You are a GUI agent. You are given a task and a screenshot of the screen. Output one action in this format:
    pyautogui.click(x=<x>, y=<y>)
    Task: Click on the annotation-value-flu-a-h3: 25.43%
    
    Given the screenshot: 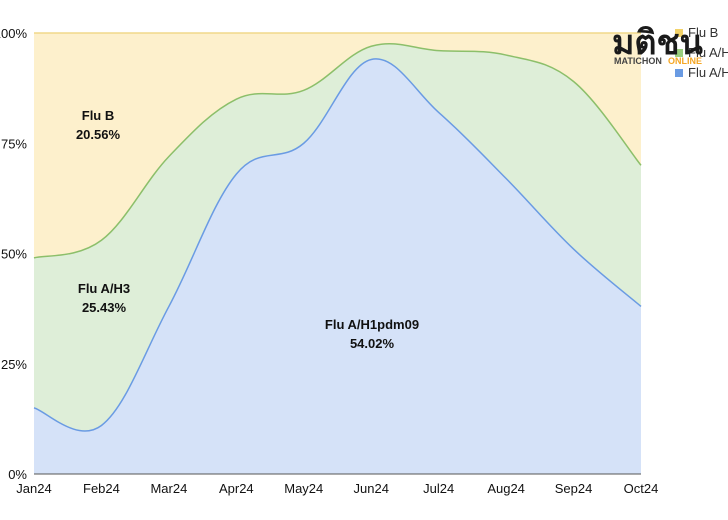 What is the action you would take?
    pyautogui.click(x=104, y=307)
    